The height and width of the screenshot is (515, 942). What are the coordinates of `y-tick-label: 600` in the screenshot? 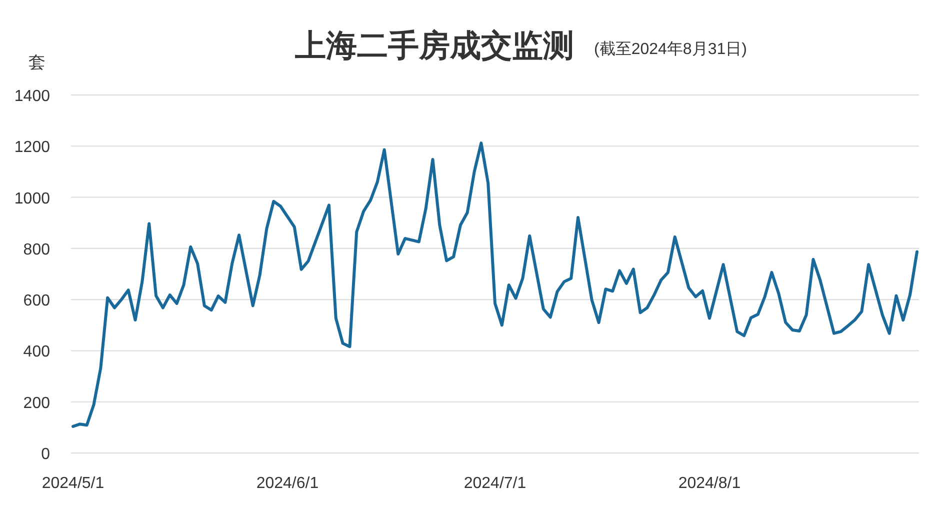 It's located at (36, 301).